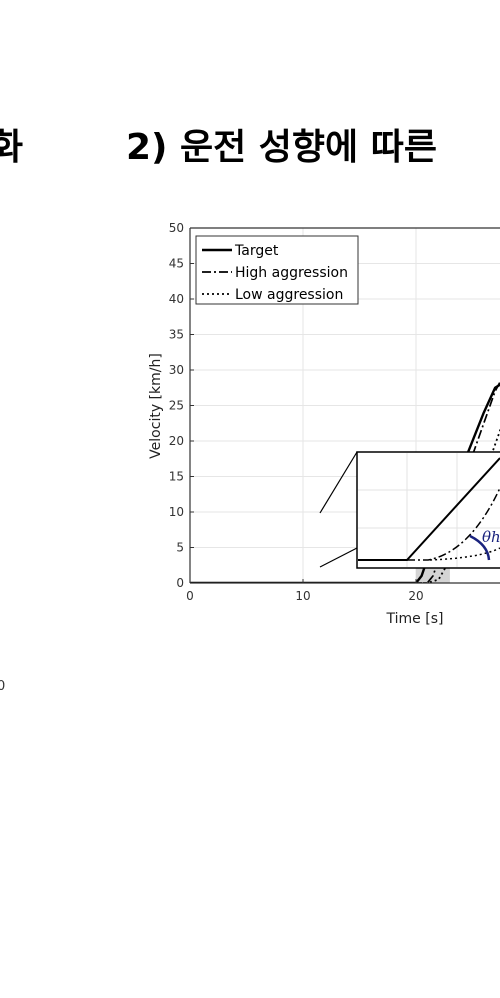 The width and height of the screenshot is (500, 998). Describe the element at coordinates (256, 251) in the screenshot. I see `legend-label-0: Target` at that location.